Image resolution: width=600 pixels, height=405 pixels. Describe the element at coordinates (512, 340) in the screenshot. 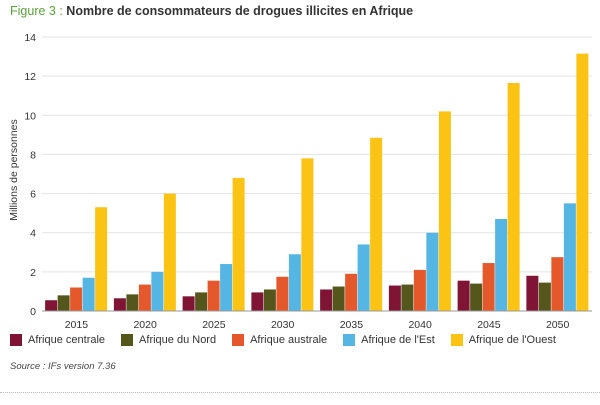

I see `legend-label: Afrique de l'Ouest` at that location.